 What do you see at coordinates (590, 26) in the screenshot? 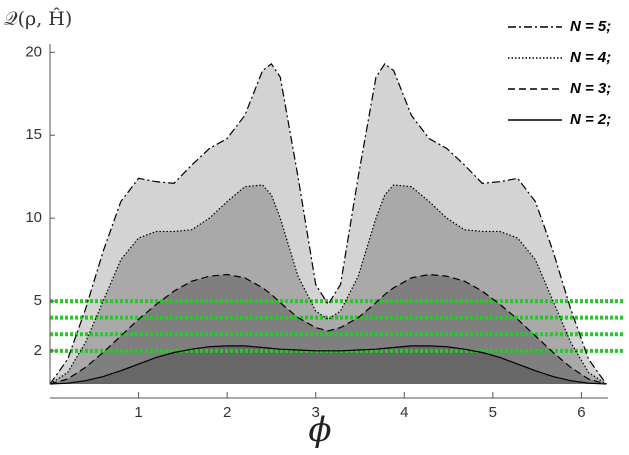
I see `legend-label: N = 5;` at bounding box center [590, 26].